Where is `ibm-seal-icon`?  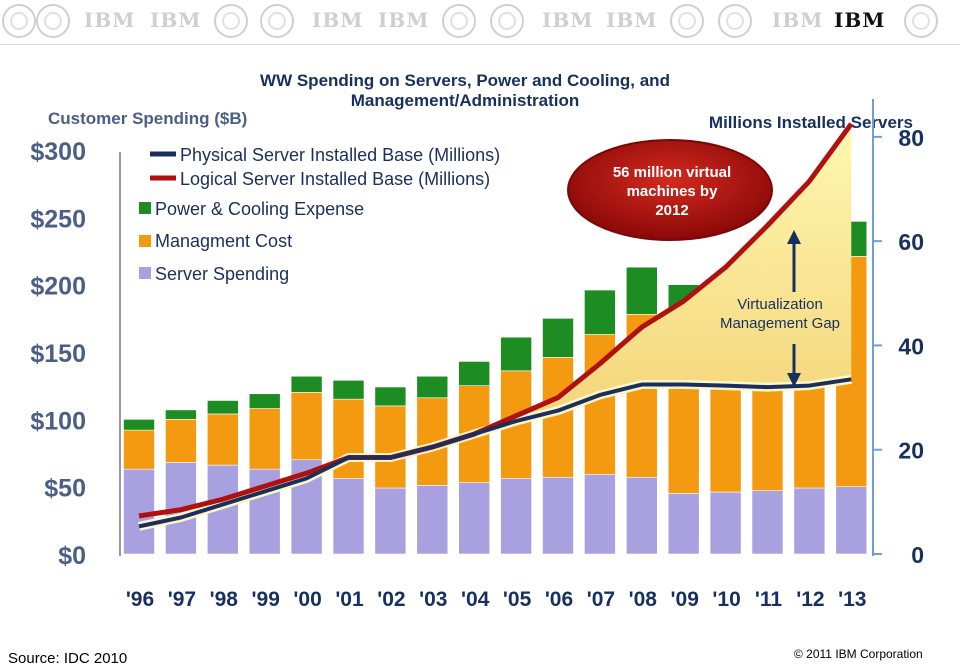
ibm-seal-icon is located at coordinates (19, 21).